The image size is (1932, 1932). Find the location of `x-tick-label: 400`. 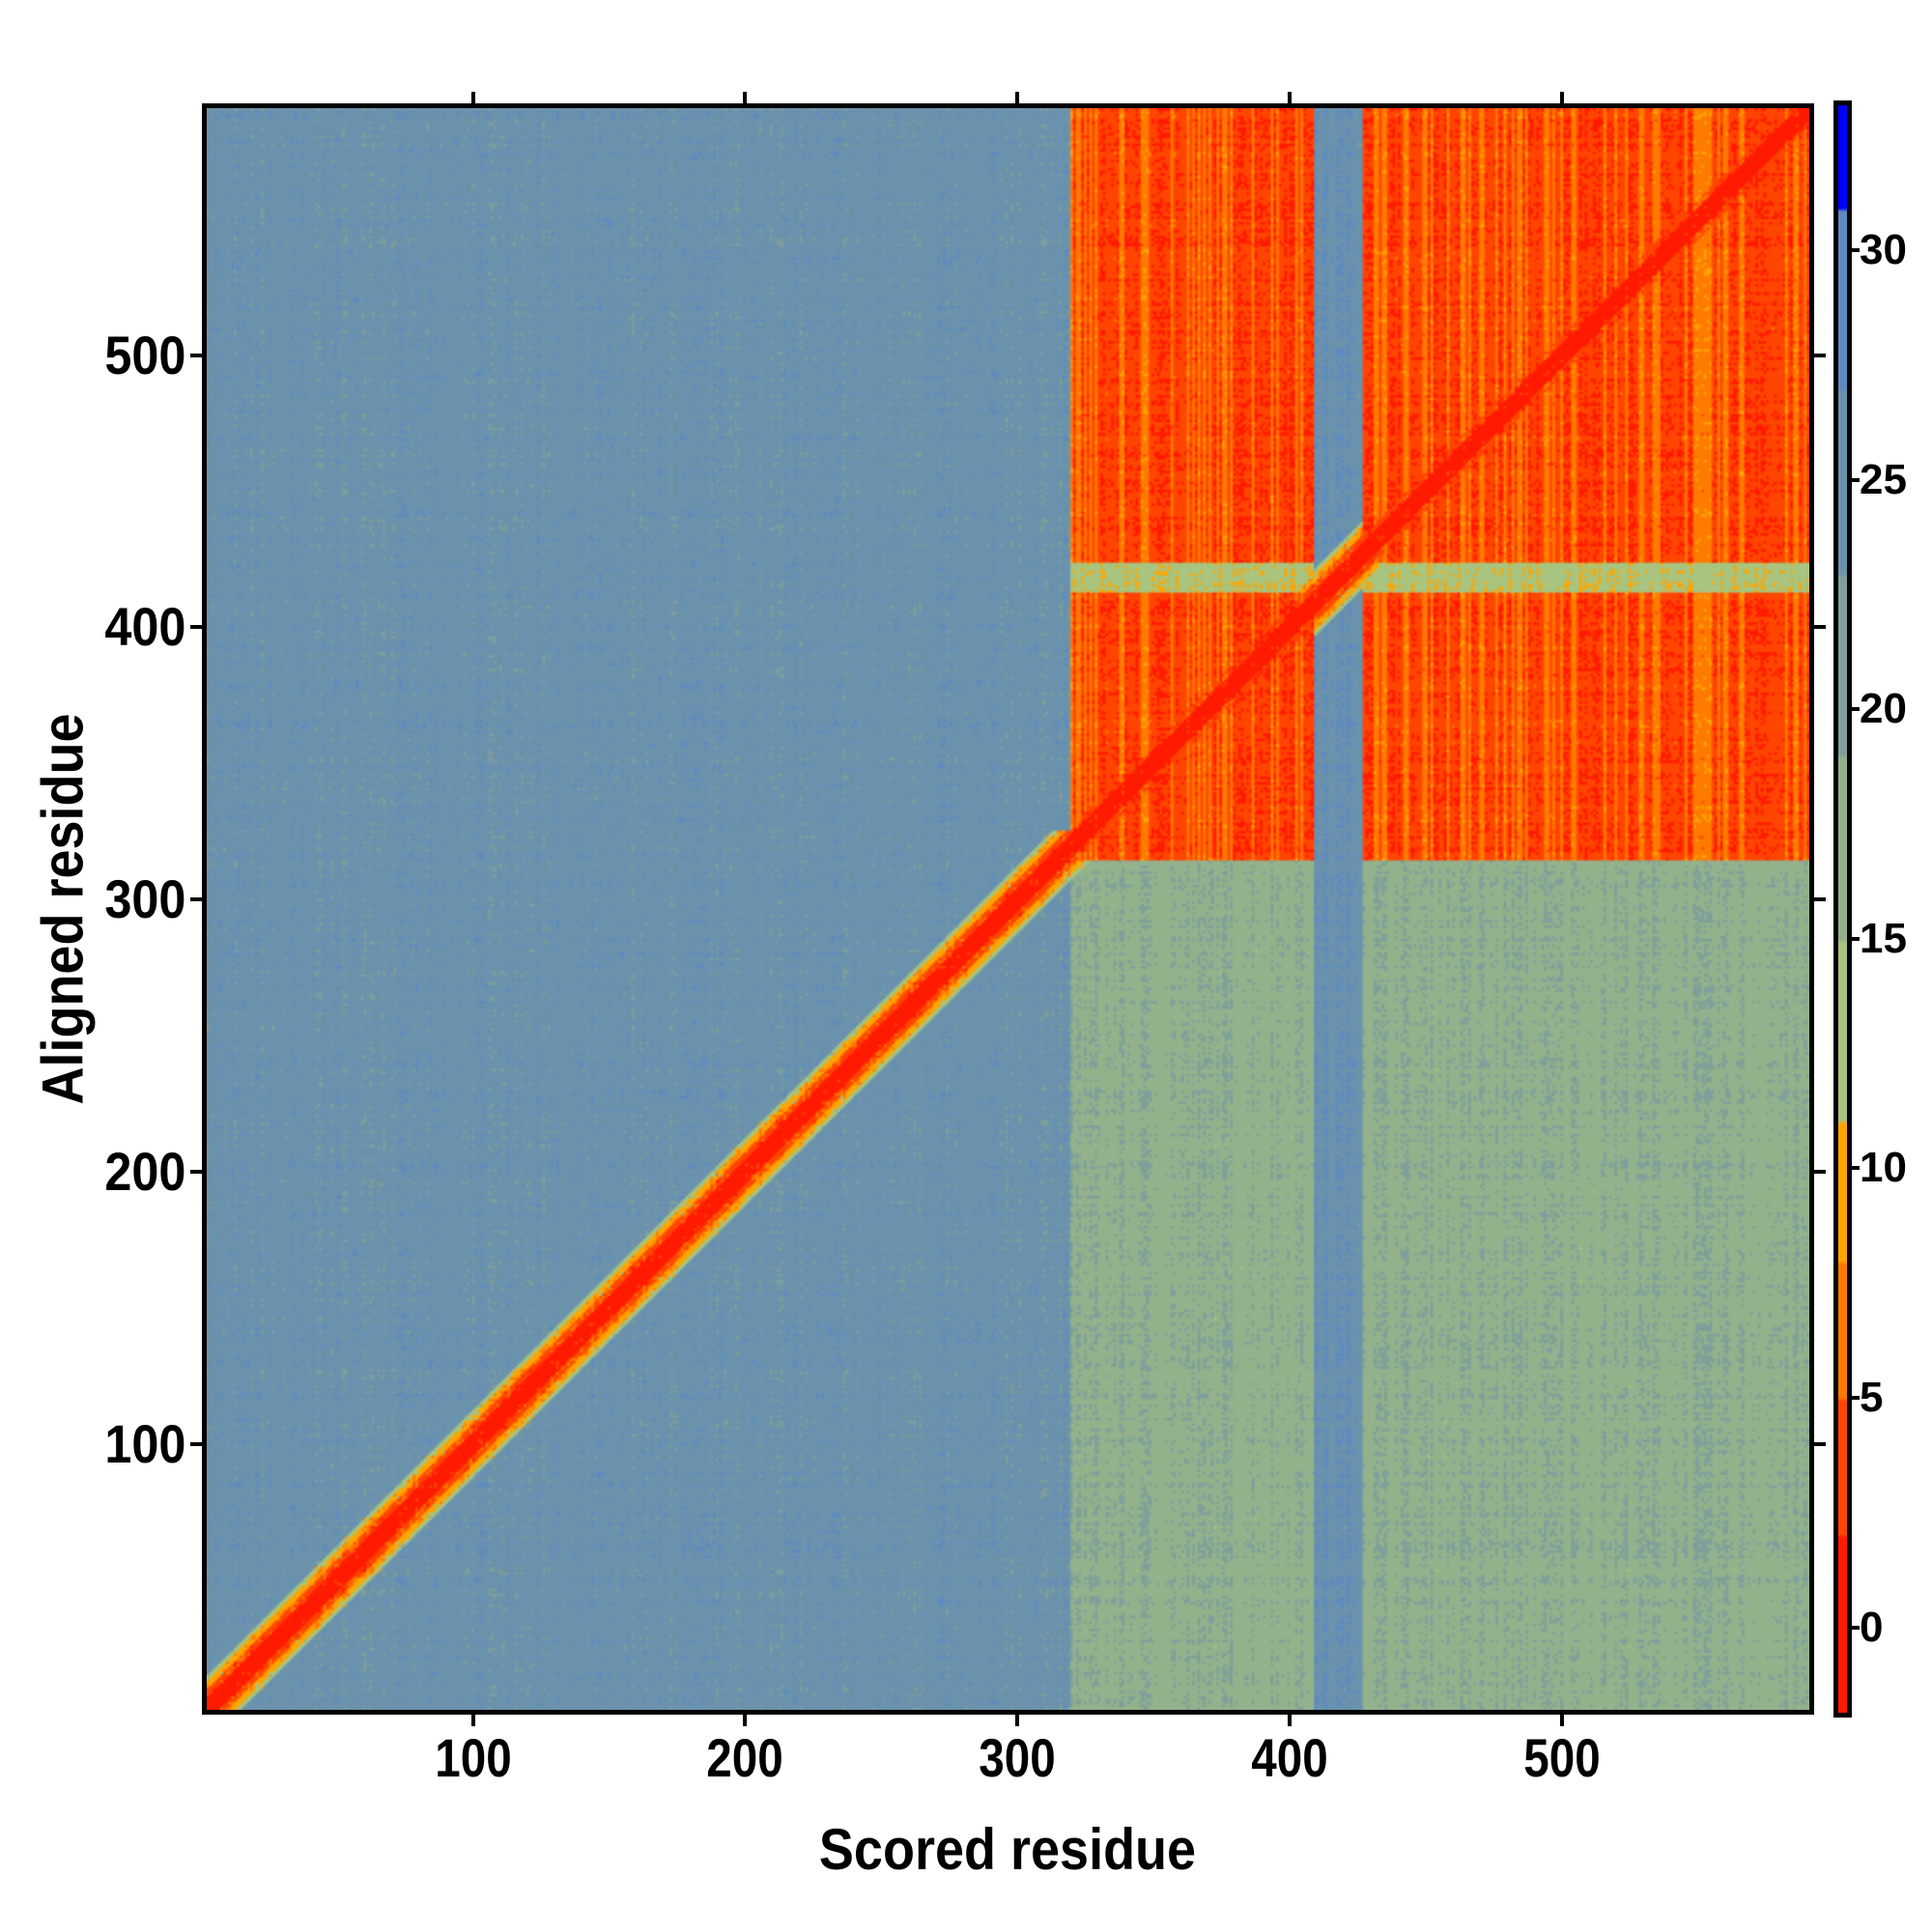

x-tick-label: 400 is located at coordinates (1289, 1757).